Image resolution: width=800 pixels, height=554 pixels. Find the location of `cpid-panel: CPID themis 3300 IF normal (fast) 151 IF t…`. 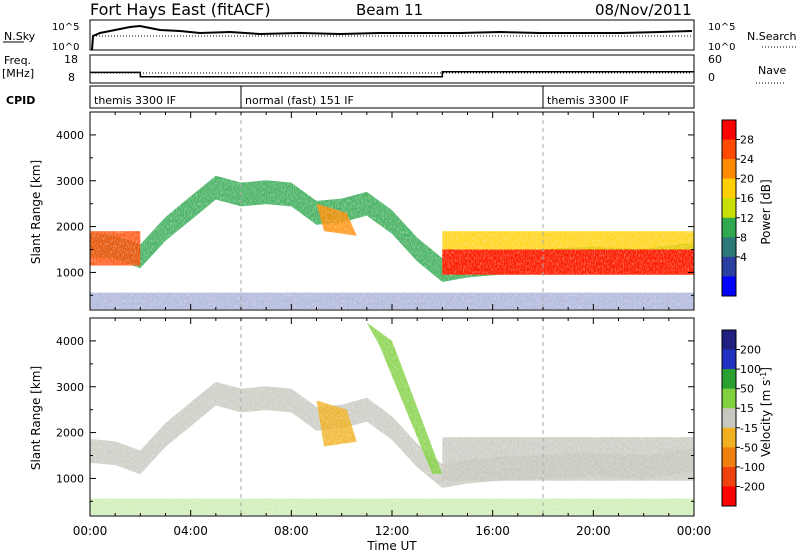

cpid-panel: CPID themis 3300 IF normal (fast) 151 IF t… is located at coordinates (350, 97).